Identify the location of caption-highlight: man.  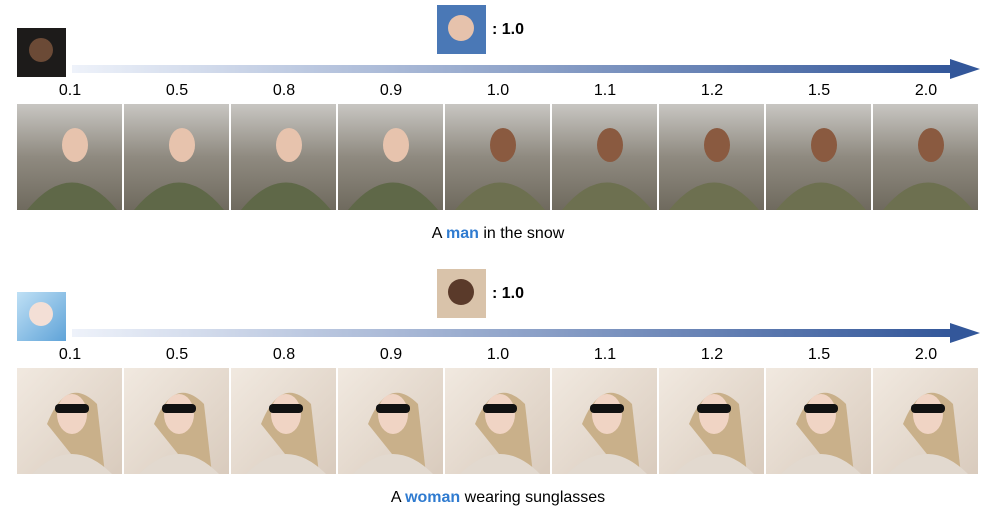
(462, 233).